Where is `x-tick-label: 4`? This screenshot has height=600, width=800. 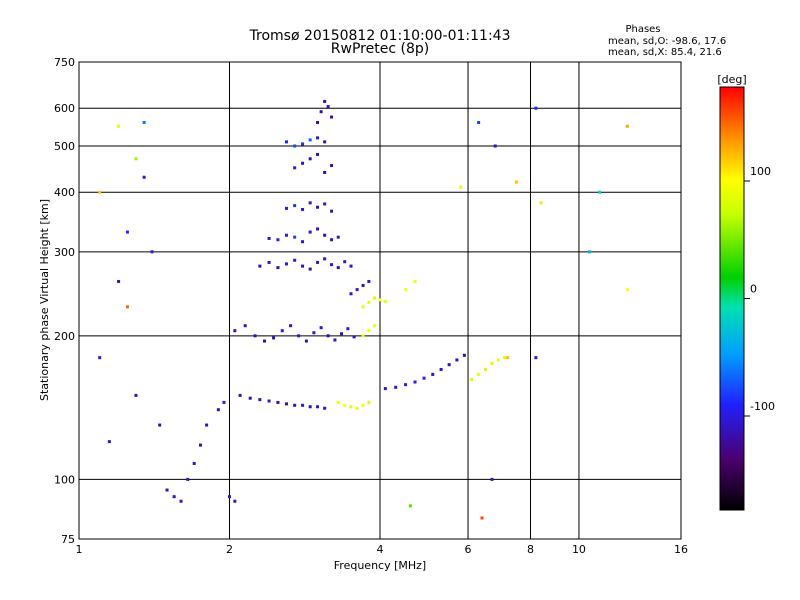 x-tick-label: 4 is located at coordinates (380, 549).